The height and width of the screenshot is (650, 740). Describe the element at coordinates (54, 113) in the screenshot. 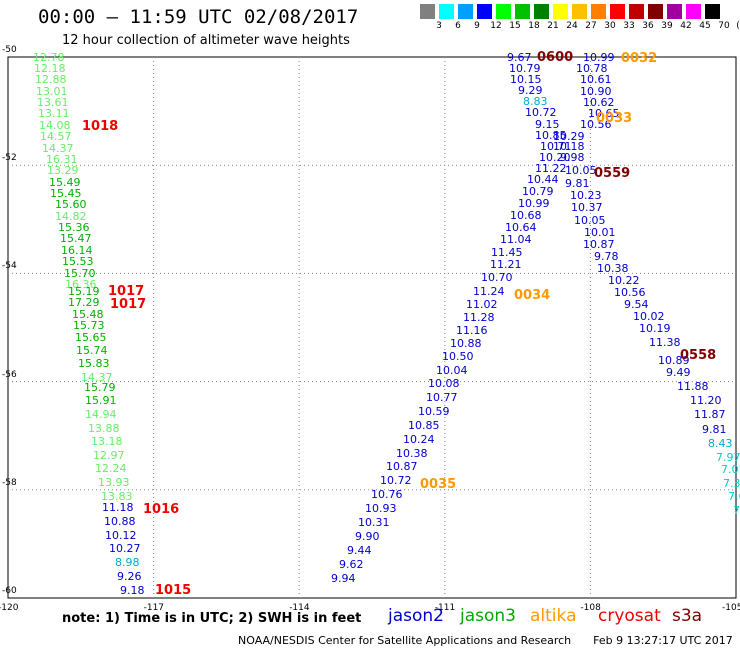

I see `swh-measurement: 13.11` at that location.